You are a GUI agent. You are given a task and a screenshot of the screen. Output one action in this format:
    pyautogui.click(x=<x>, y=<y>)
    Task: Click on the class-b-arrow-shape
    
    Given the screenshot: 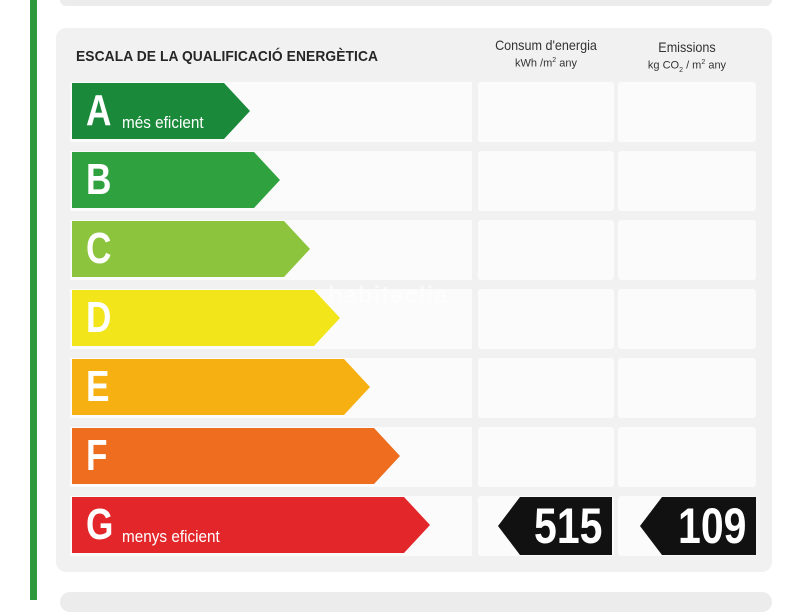 What is the action you would take?
    pyautogui.click(x=176, y=180)
    